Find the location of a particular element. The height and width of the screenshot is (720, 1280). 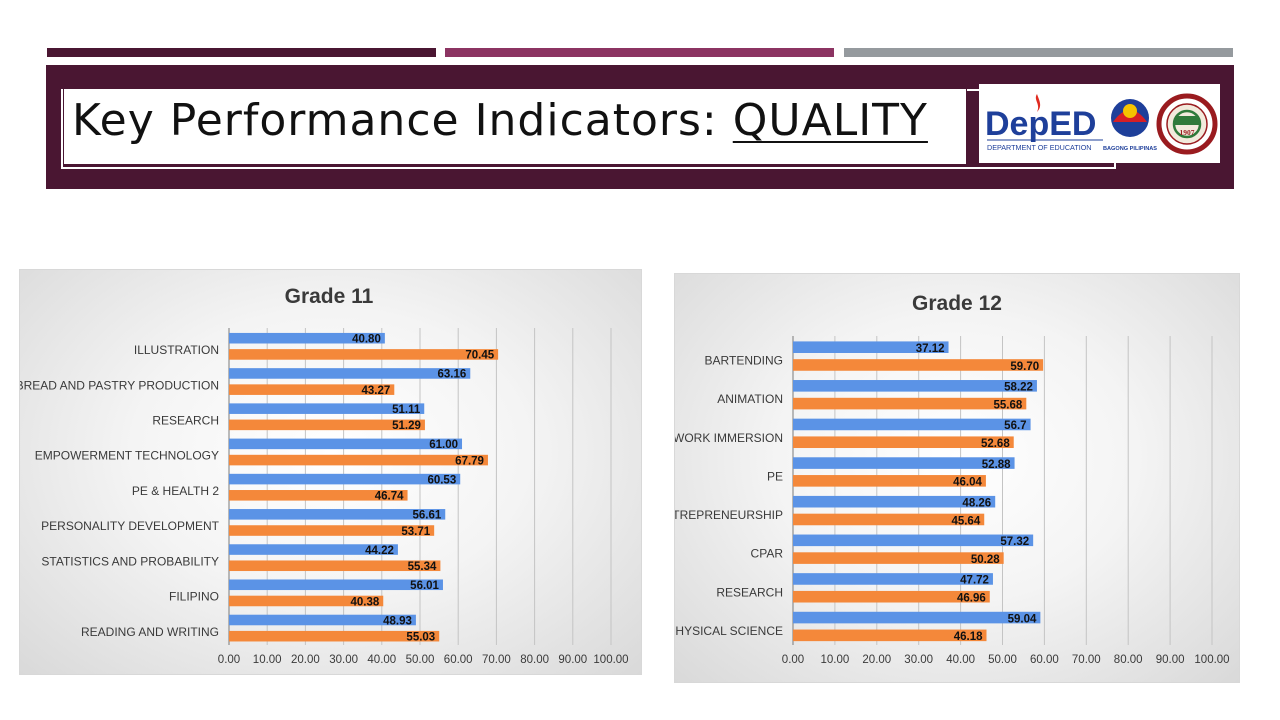

data-label: 46.96 is located at coordinates (971, 599).